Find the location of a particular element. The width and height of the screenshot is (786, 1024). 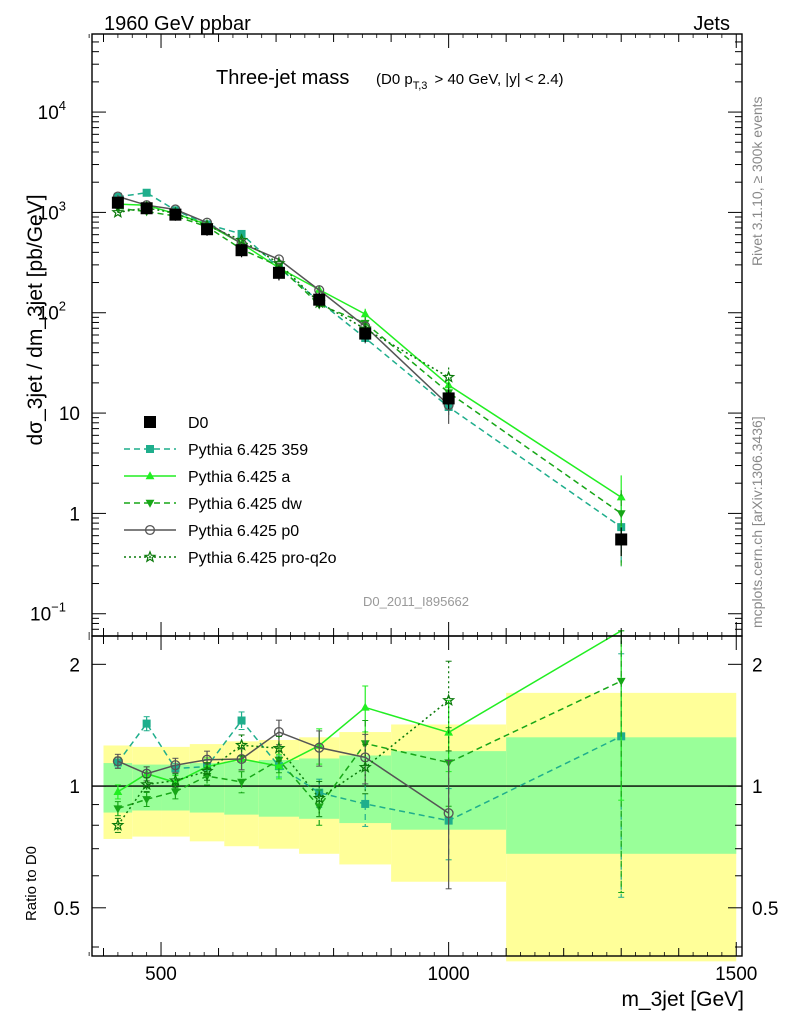

x-tick-label: 1000 is located at coordinates (448, 974).